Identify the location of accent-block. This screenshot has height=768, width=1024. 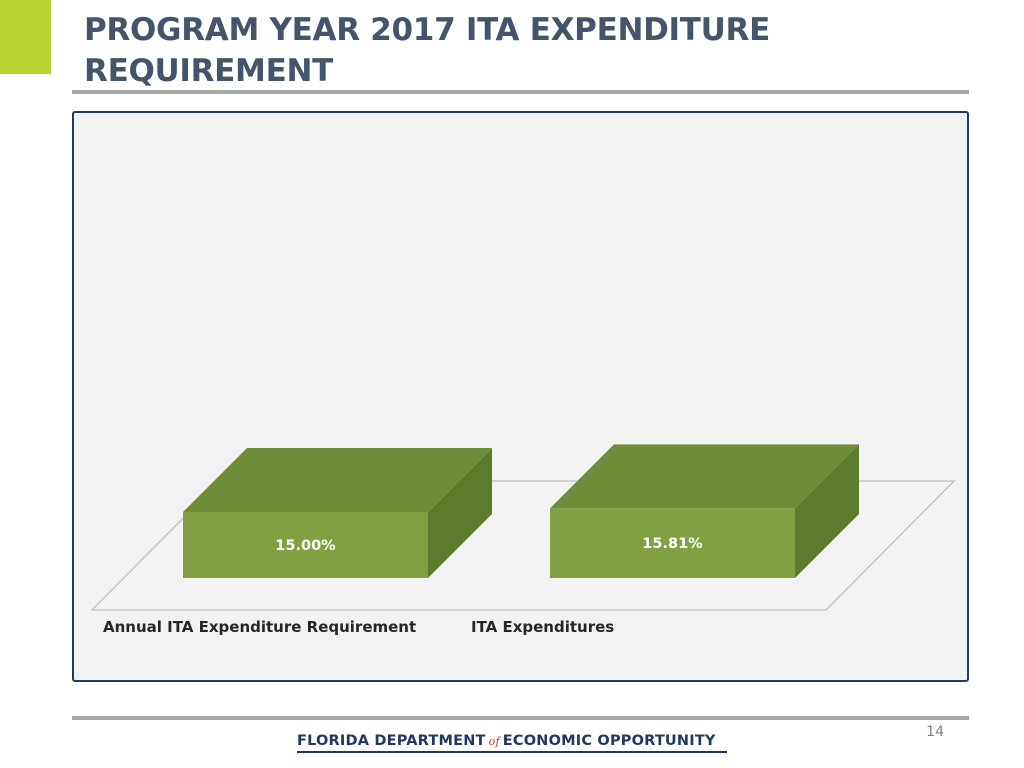
(25, 37).